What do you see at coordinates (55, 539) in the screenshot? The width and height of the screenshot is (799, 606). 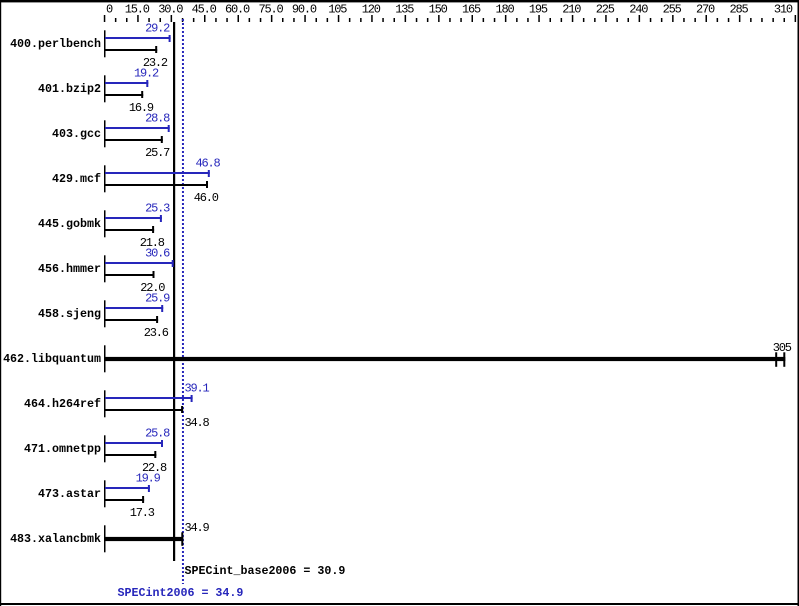 I see `svg-text: 483.xalancbmk` at bounding box center [55, 539].